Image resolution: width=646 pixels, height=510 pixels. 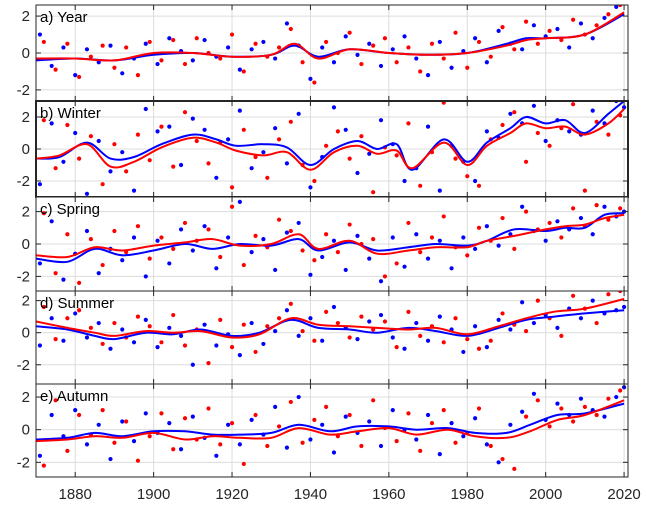 I want to click on panel-title: d) Summer, so click(x=77, y=303).